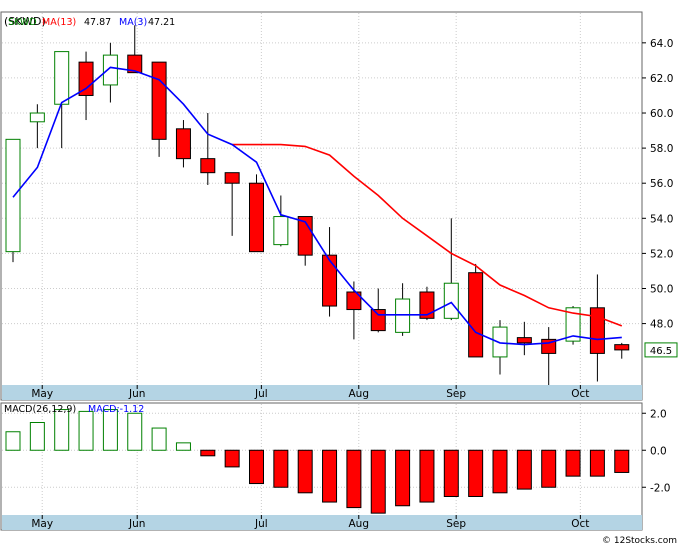 The image size is (680, 550). Describe the element at coordinates (310, 392) in the screenshot. I see `price-x-axis: May Jun Jul Aug Sep Oct` at that location.